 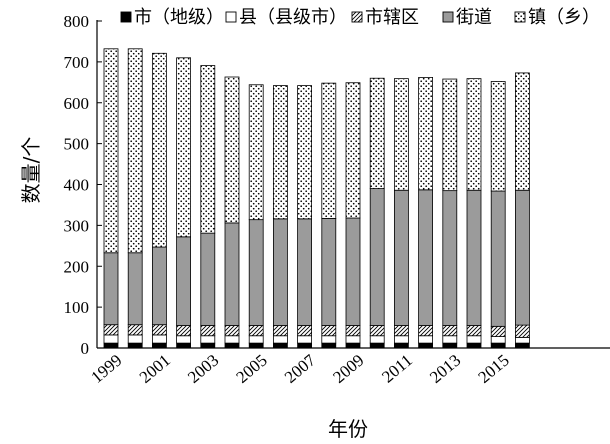 I want to click on bar-stack-2011, so click(x=401, y=213).